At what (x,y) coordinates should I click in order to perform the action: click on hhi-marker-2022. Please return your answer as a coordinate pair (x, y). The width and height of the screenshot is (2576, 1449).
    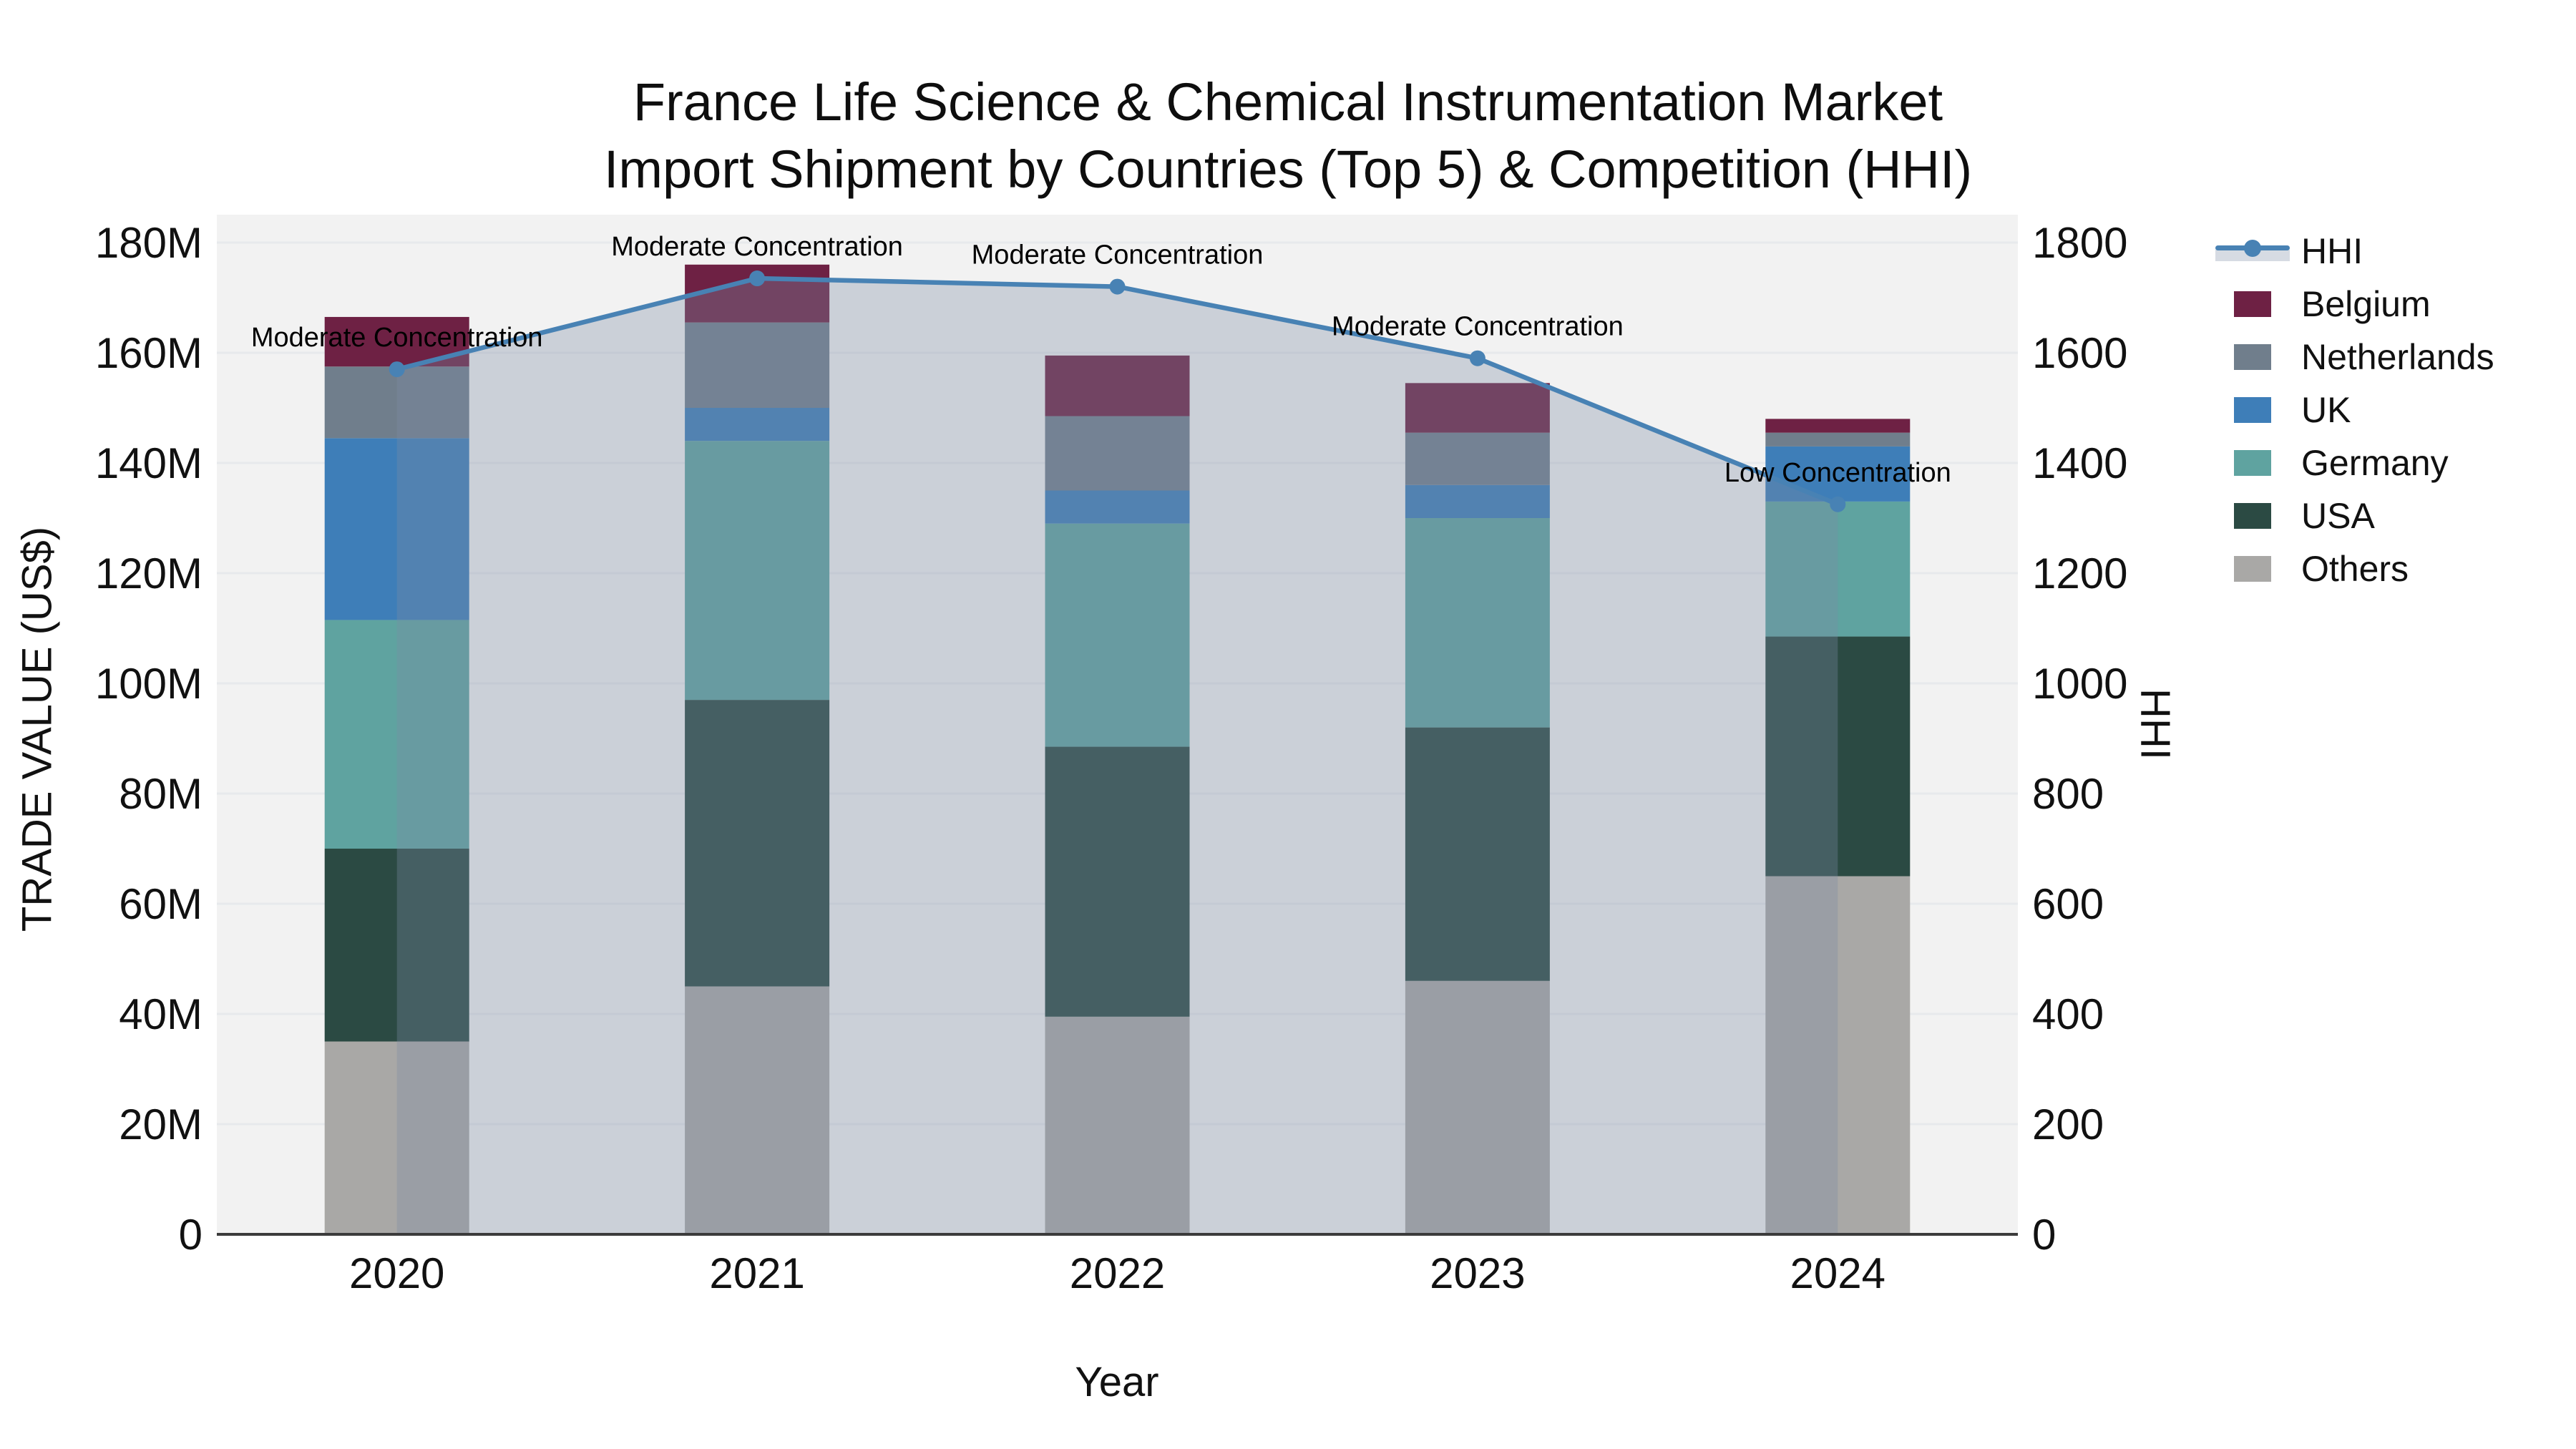
    Looking at the image, I should click on (1117, 286).